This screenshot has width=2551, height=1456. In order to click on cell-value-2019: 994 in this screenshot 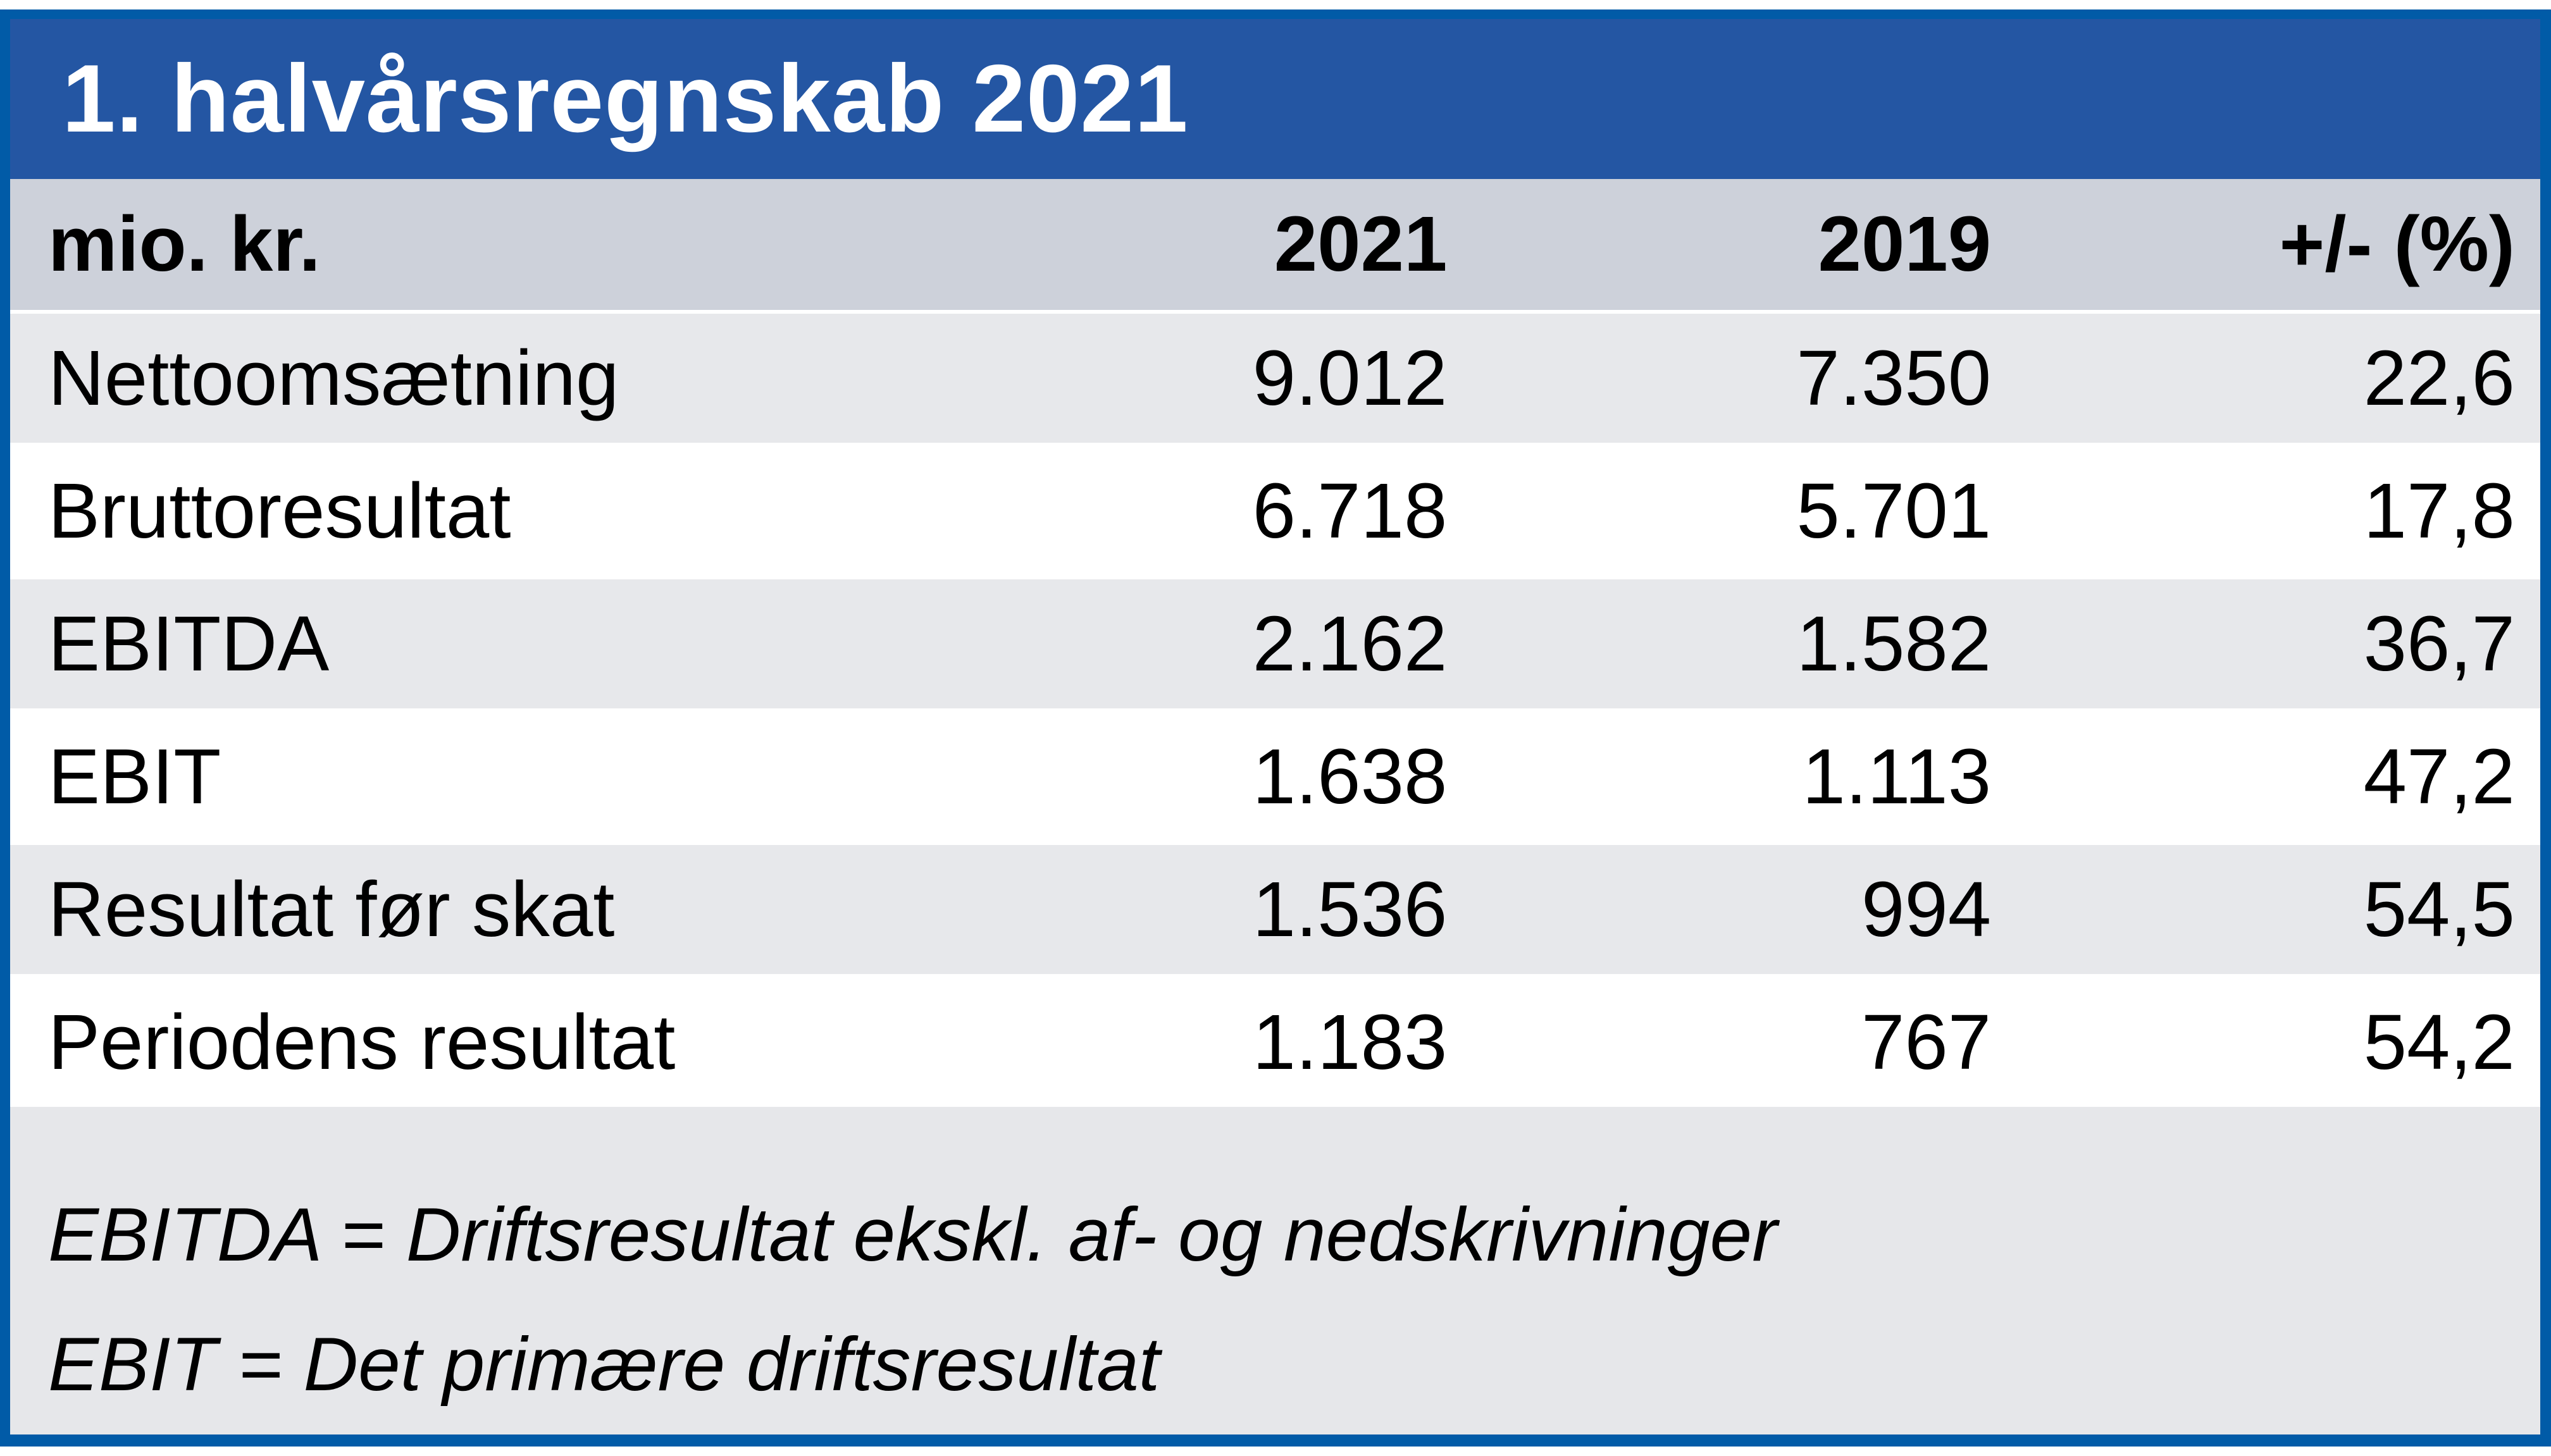, I will do `click(1927, 909)`.